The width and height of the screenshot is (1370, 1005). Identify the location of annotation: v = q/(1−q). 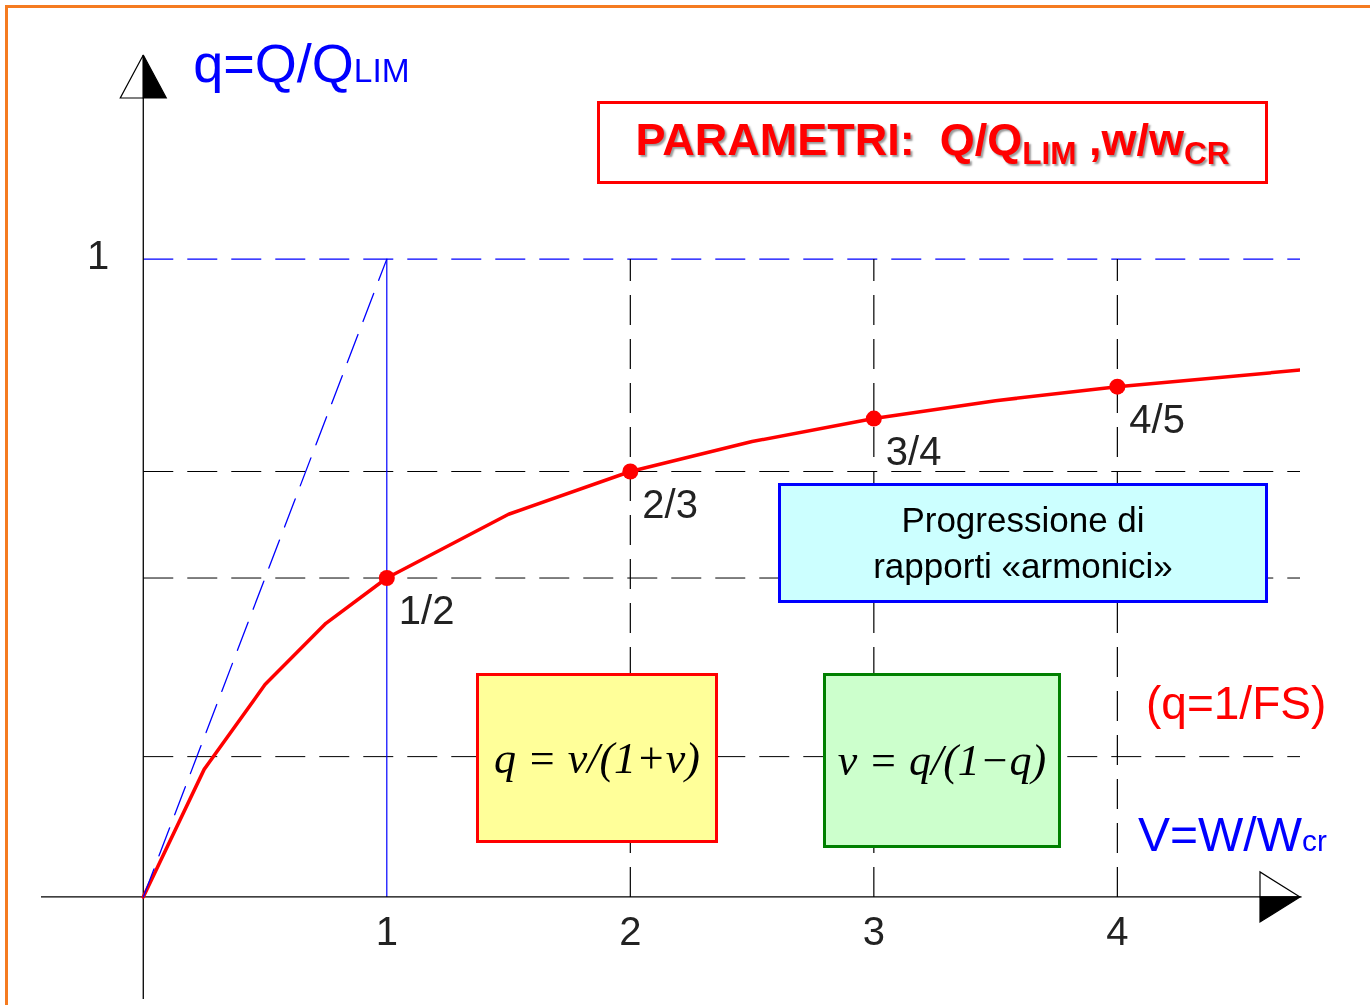
(942, 760).